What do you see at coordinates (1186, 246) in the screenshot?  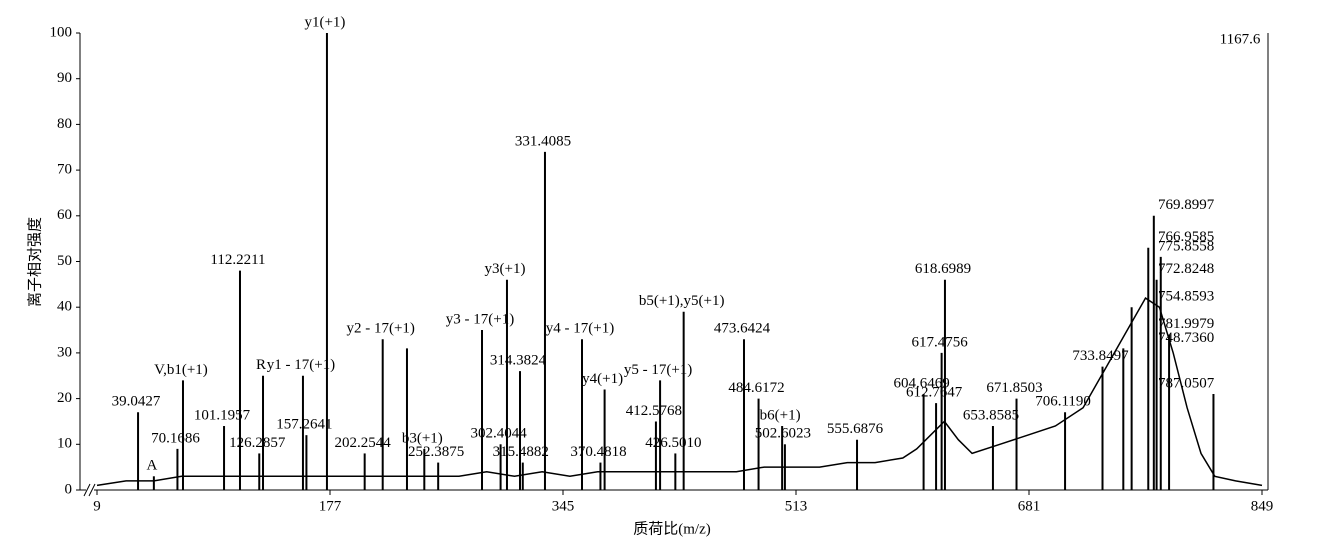 I see `peak-label: 775.8558` at bounding box center [1186, 246].